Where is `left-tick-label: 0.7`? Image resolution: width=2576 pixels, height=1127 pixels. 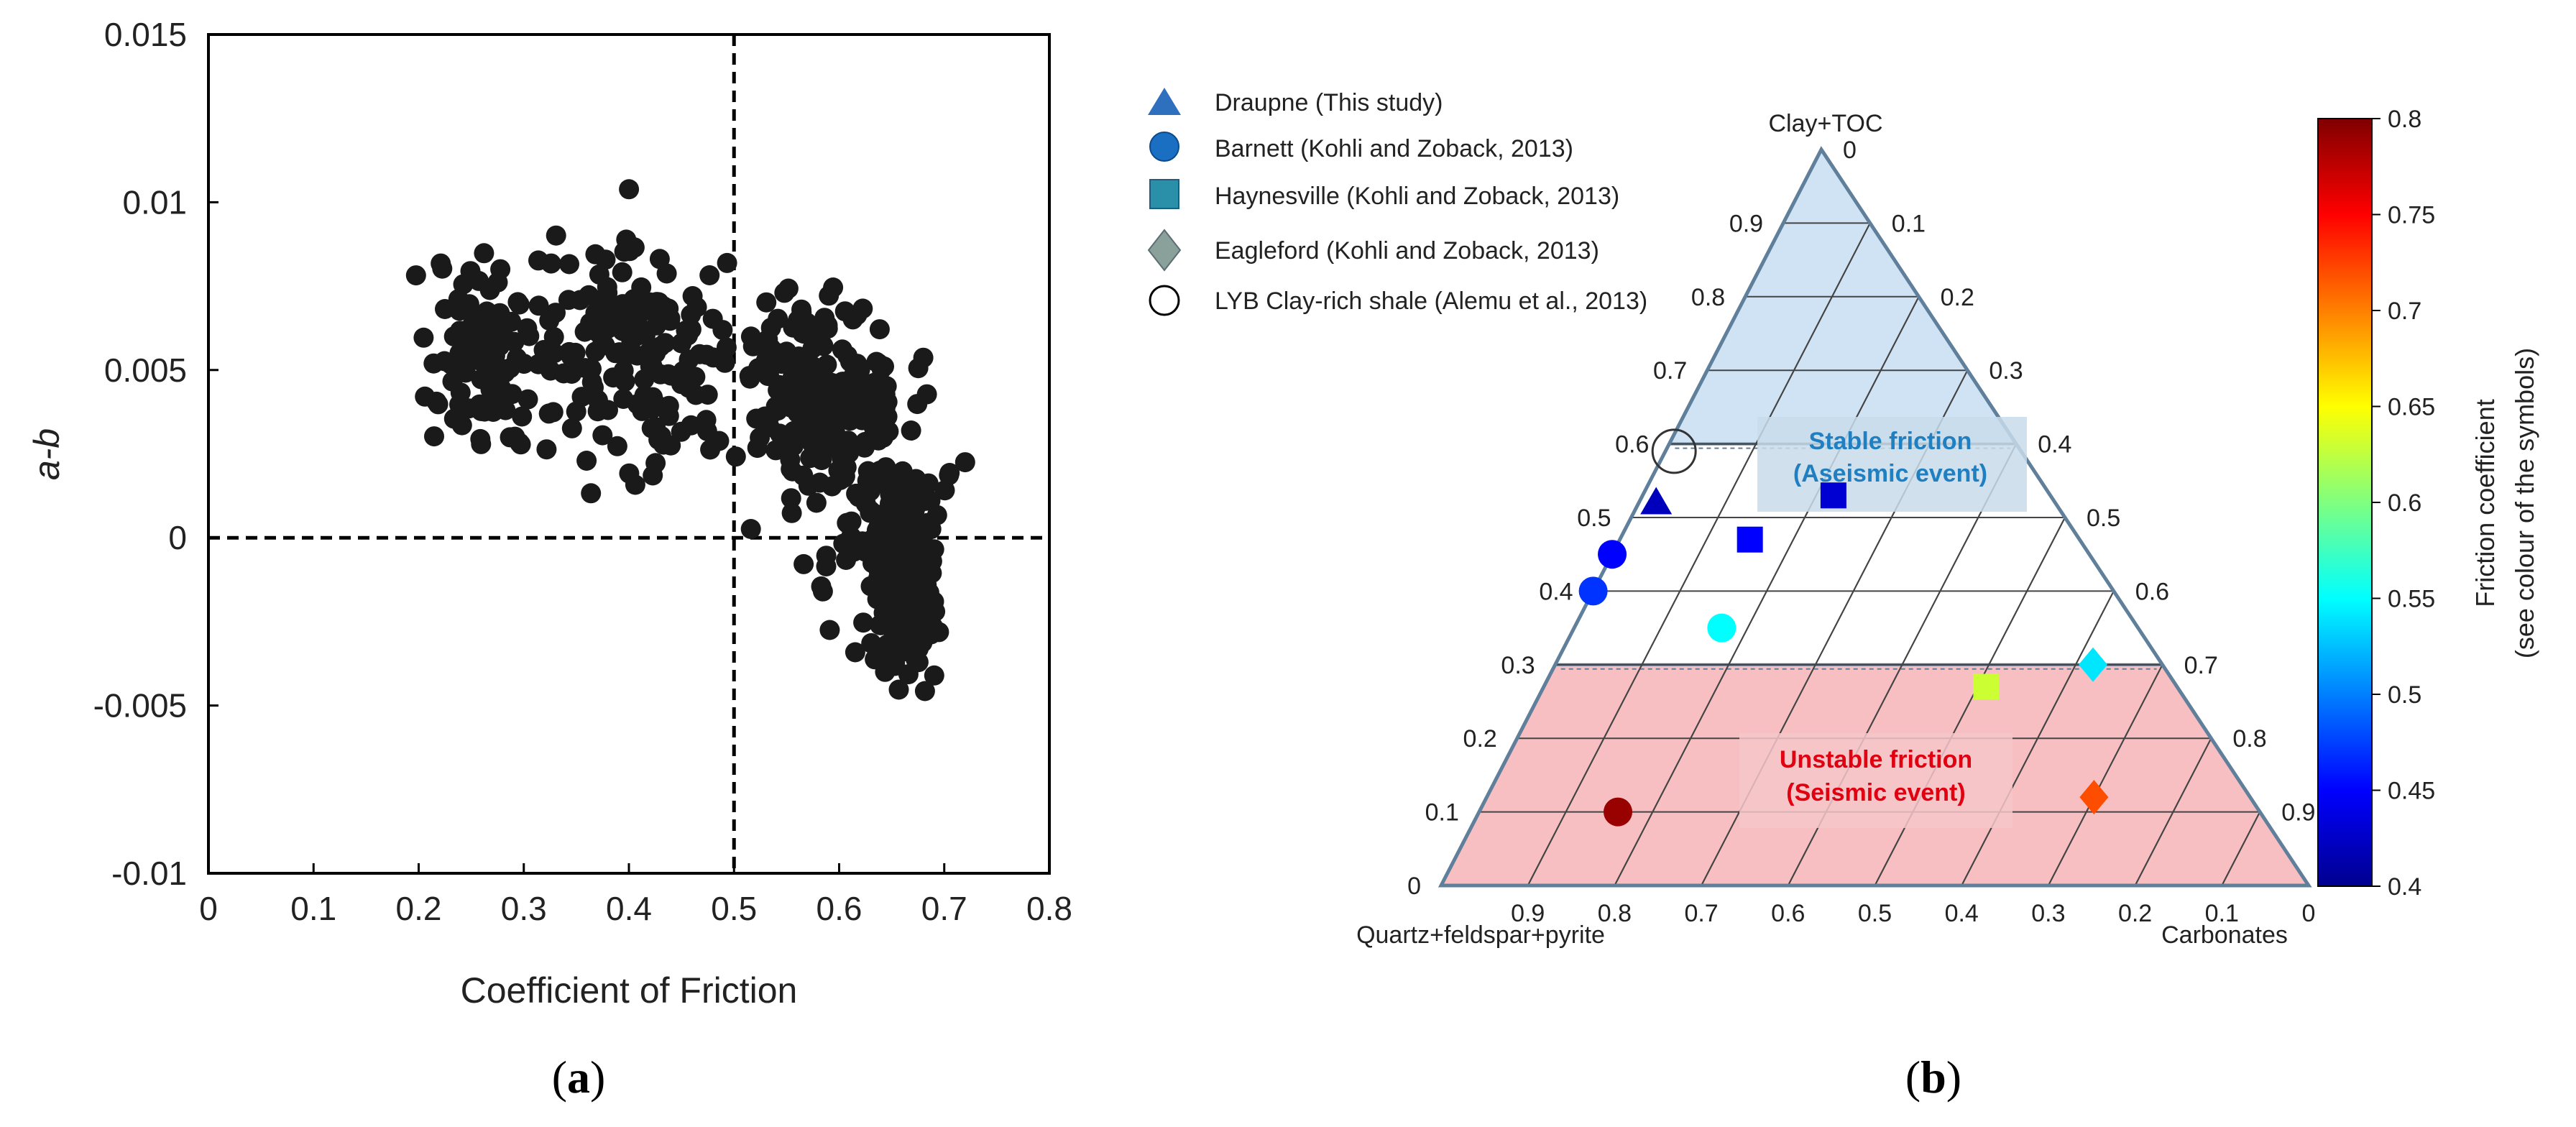 left-tick-label: 0.7 is located at coordinates (1670, 371).